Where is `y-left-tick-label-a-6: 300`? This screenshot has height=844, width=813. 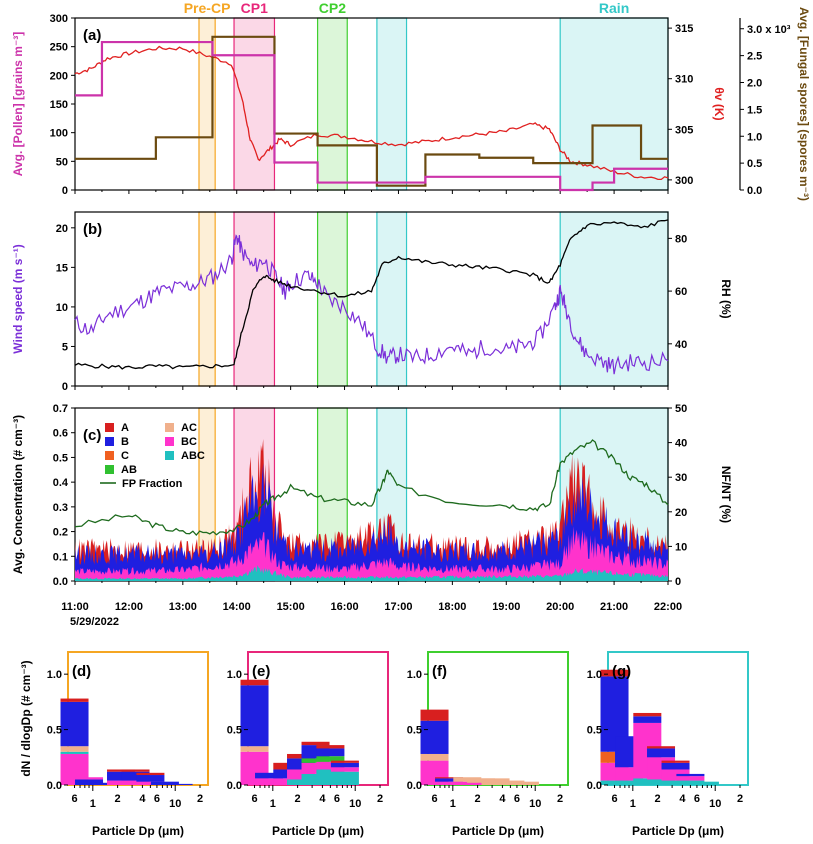
y-left-tick-label-a-6: 300 is located at coordinates (59, 19).